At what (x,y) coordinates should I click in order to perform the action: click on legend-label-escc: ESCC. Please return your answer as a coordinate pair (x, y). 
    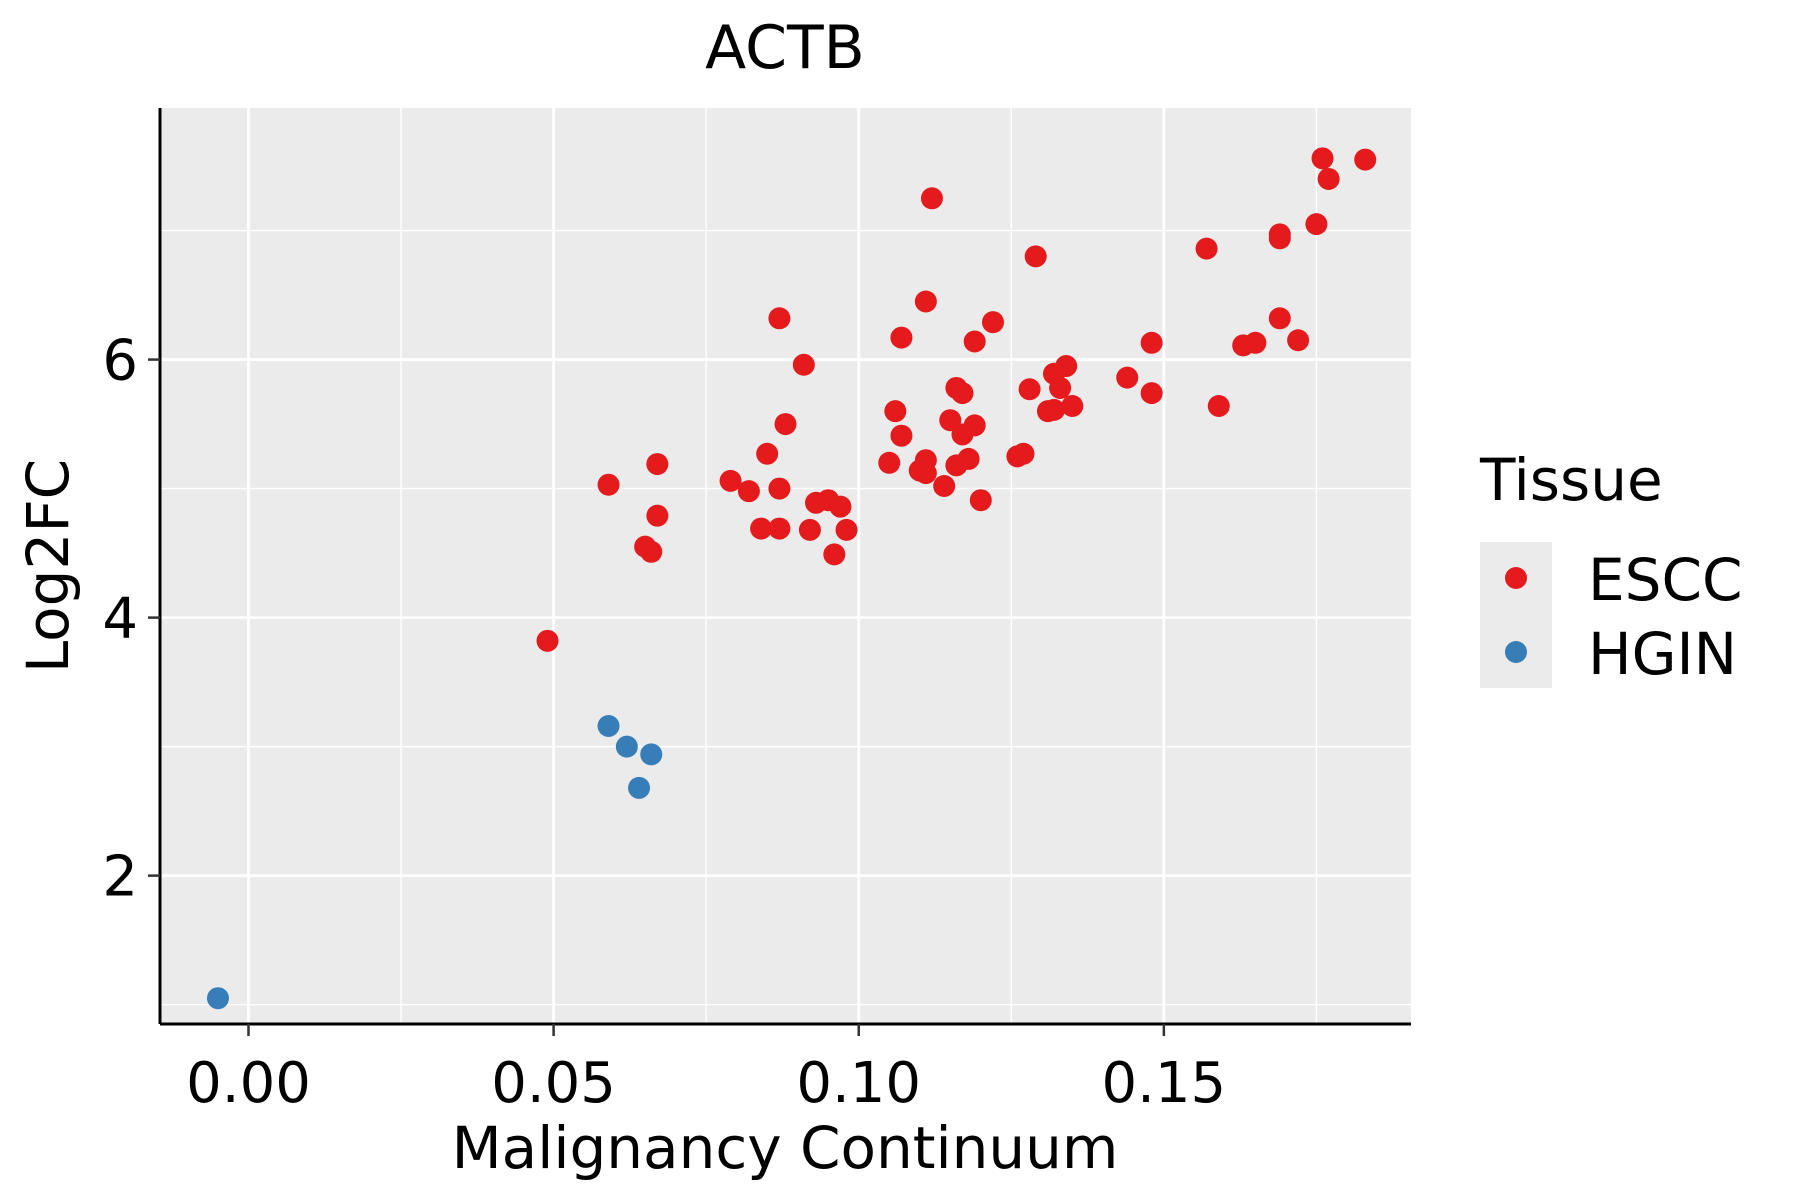
    Looking at the image, I should click on (1665, 580).